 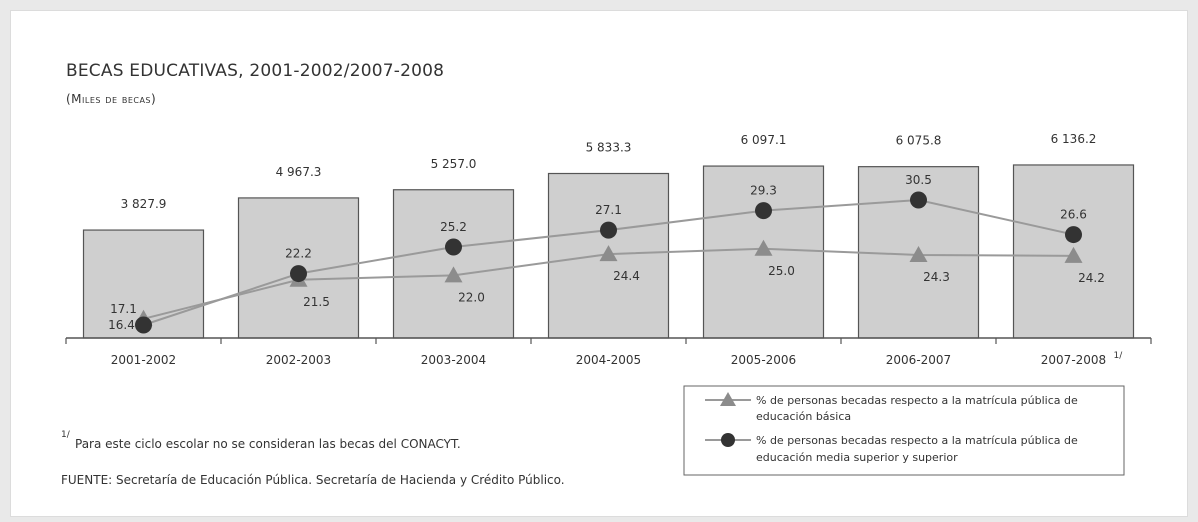 I want to click on chart-subtitle: (Miles de becas), so click(x=111, y=99).